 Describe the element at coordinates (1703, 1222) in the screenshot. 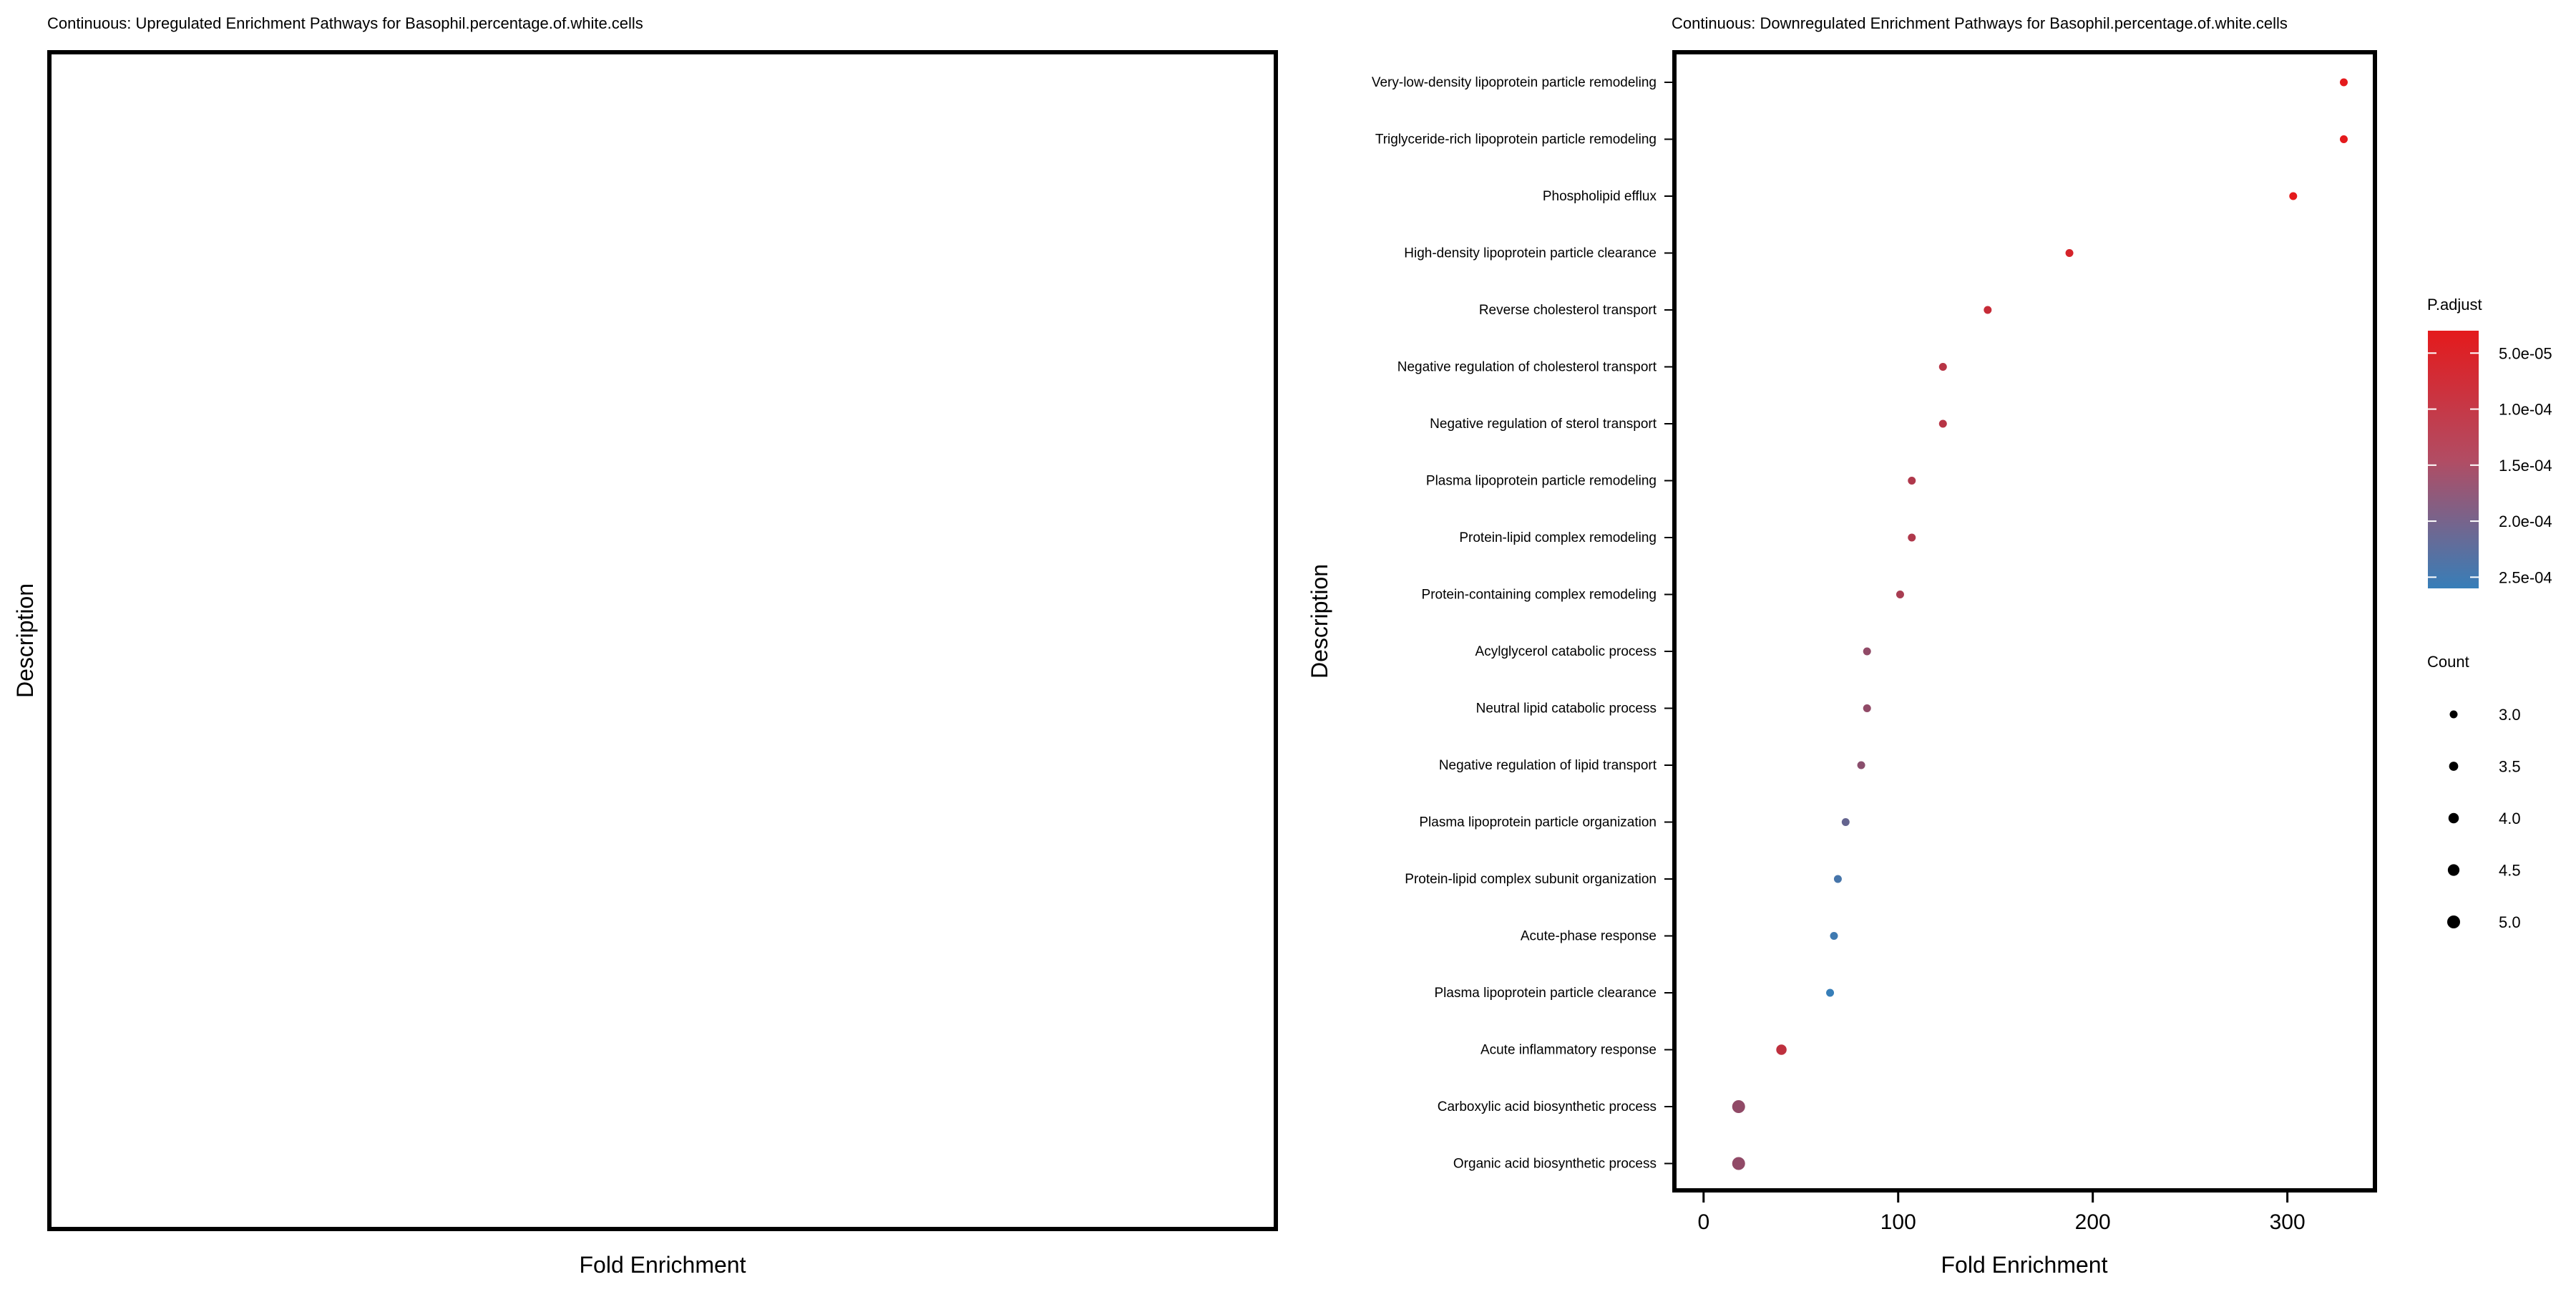

I see `x-tick-label: 0` at that location.